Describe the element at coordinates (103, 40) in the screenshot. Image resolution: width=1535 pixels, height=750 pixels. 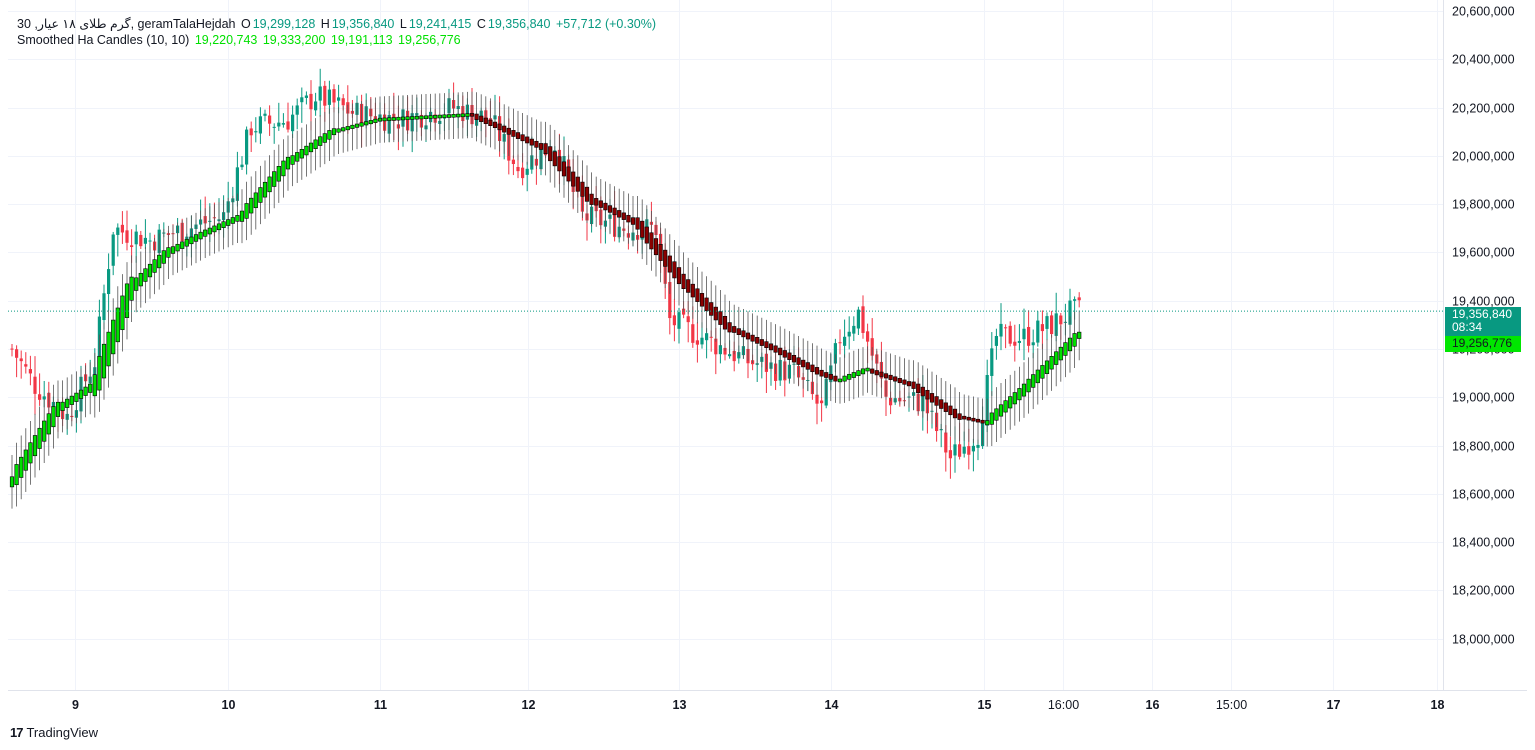
I see `indicator-name: Smoothed Ha Candles (10, 10)` at that location.